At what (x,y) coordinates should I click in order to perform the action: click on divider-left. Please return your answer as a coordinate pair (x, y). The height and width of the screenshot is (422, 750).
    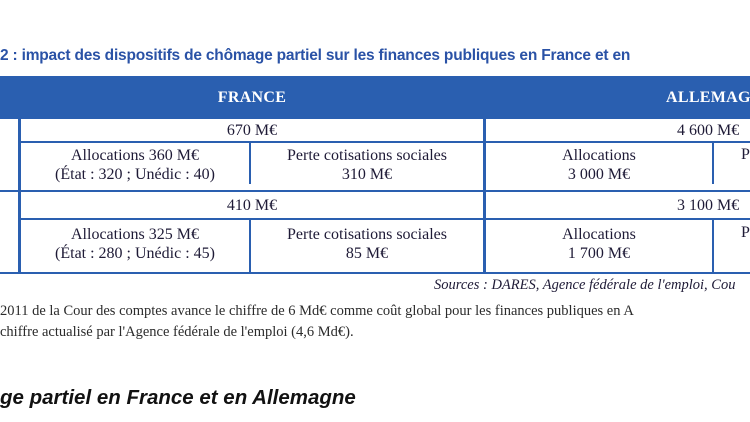
    Looking at the image, I should click on (19, 175).